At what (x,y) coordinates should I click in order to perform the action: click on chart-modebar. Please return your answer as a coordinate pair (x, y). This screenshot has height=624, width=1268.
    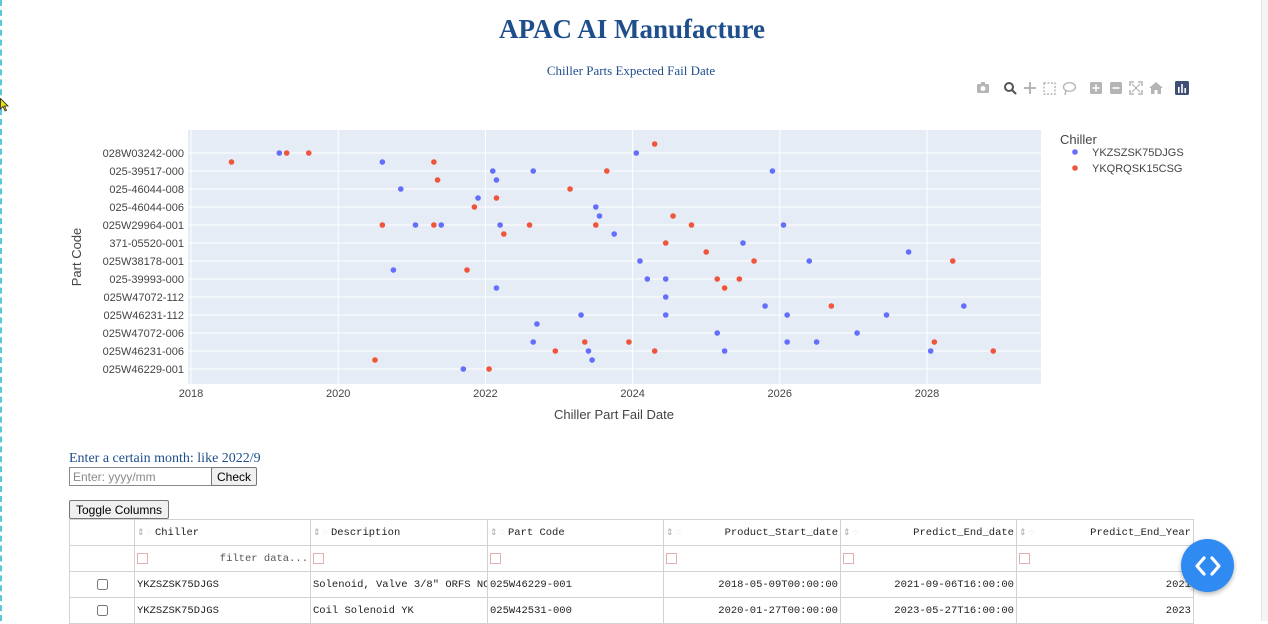
    Looking at the image, I should click on (1083, 88).